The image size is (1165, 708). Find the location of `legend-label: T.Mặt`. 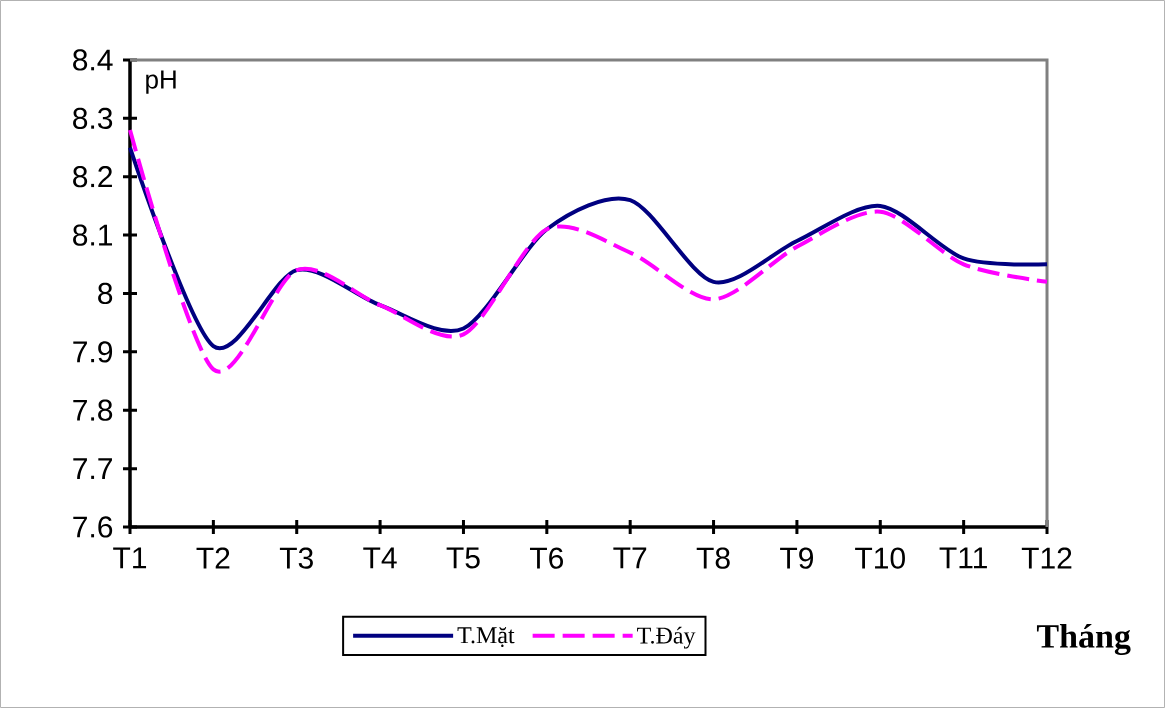

legend-label: T.Mặt is located at coordinates (486, 637).